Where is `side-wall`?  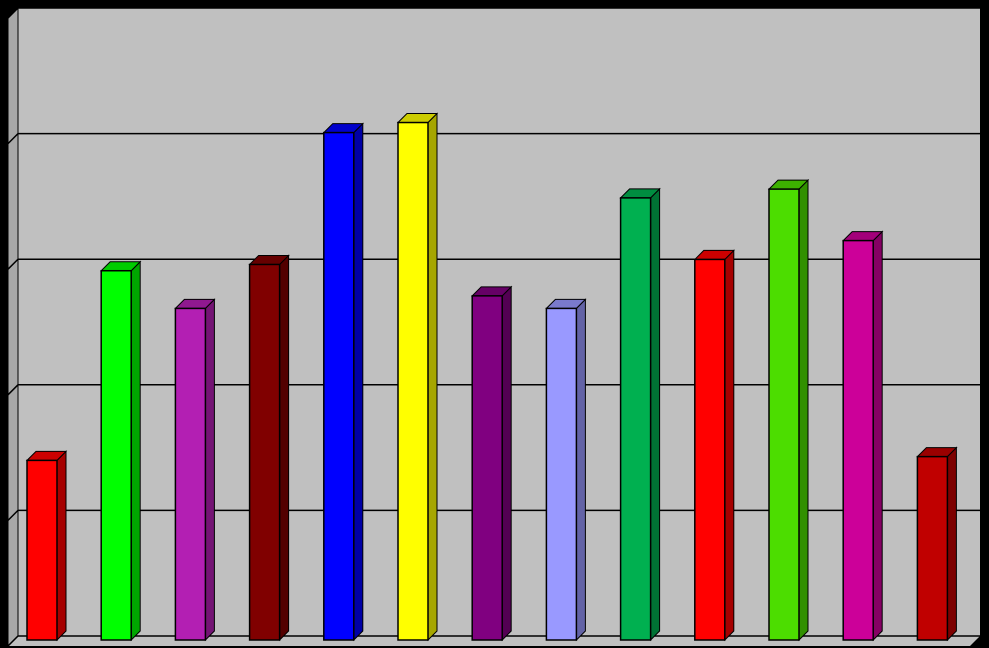 side-wall is located at coordinates (13, 327).